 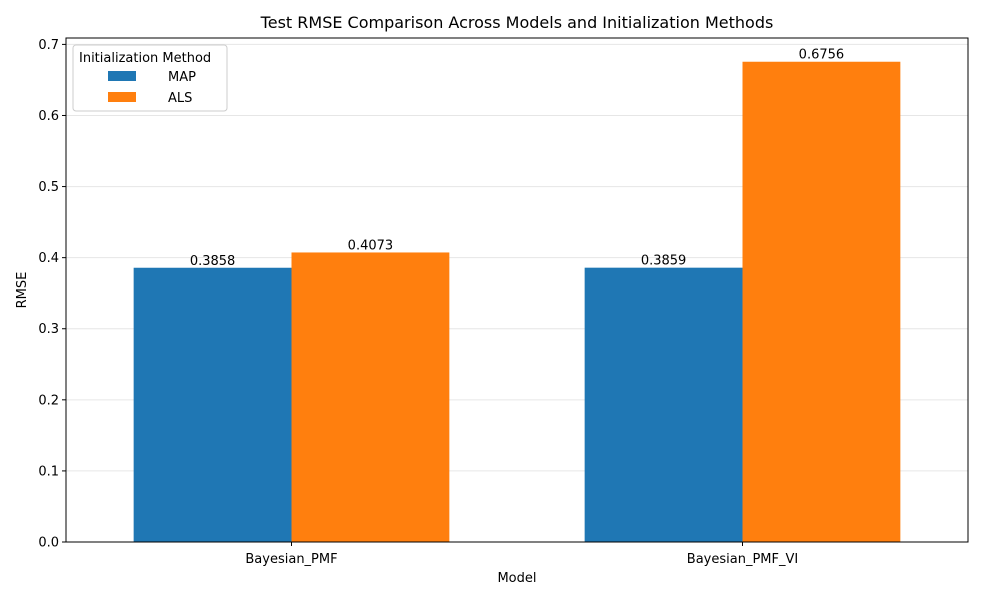 I want to click on bar-value-label: 0.3859, so click(x=664, y=261).